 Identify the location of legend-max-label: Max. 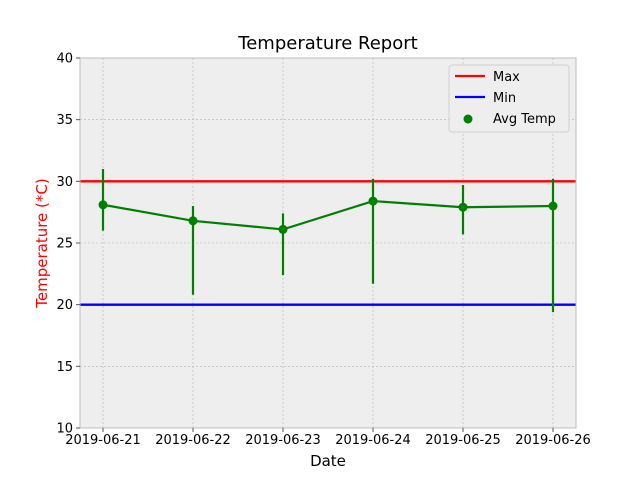
(506, 77).